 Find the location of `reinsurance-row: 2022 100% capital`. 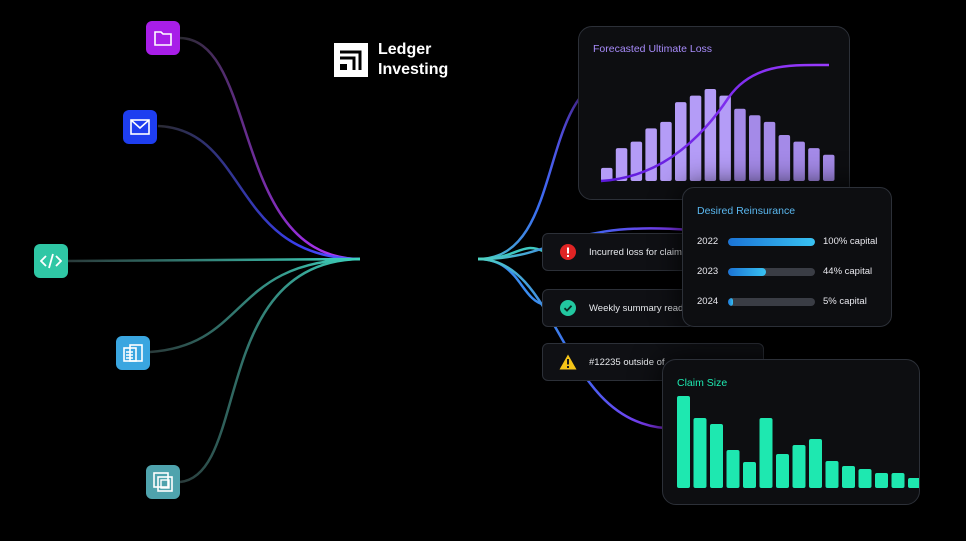

reinsurance-row: 2022 100% capital is located at coordinates (787, 241).